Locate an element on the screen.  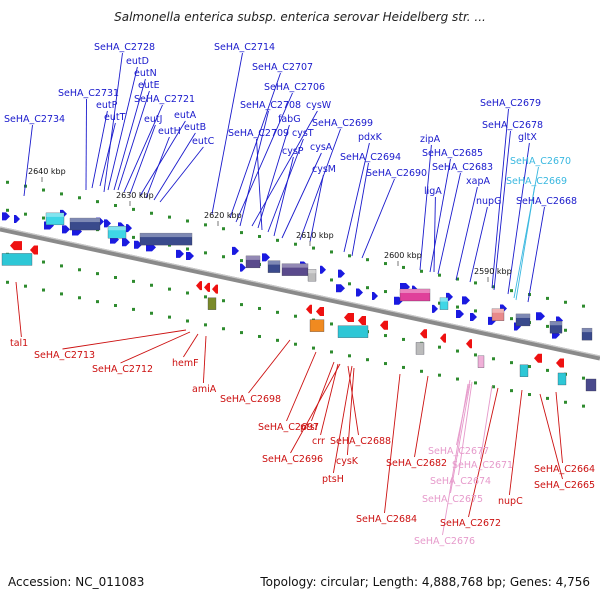
gene-label: eutT is located at coordinates (115, 117).